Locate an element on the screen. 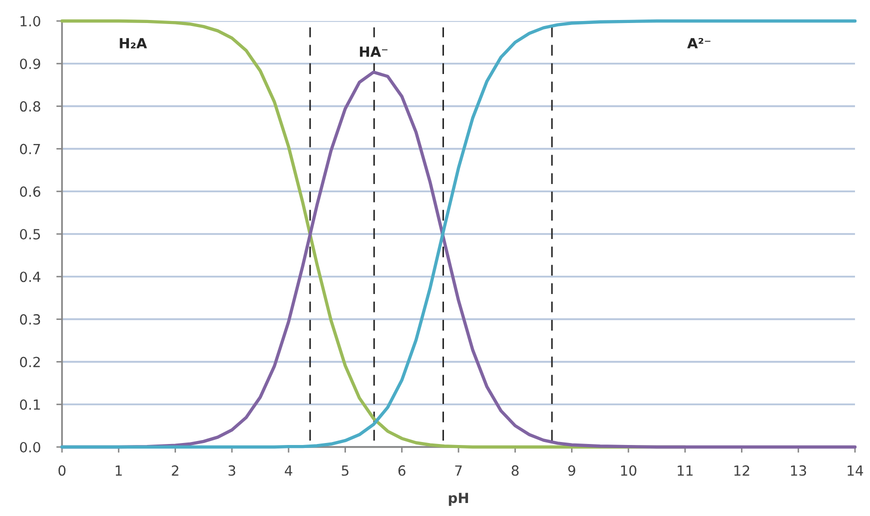  y-tick-label: 0.3 is located at coordinates (30, 319).